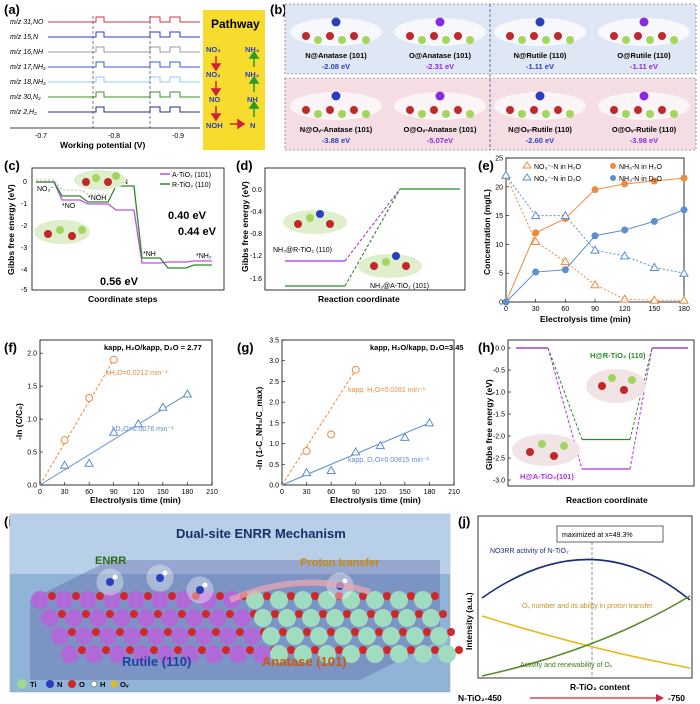 The height and width of the screenshot is (704, 700). Describe the element at coordinates (278, 9) in the screenshot. I see `panel-b-label: (b)` at that location.